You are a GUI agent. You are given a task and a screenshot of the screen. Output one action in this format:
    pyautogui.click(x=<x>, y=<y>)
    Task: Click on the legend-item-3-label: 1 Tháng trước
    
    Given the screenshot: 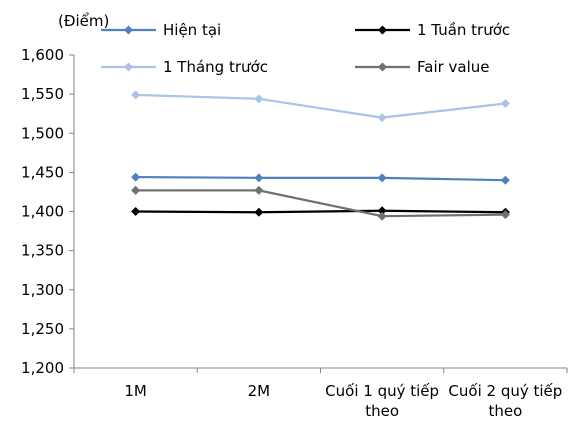 What is the action you would take?
    pyautogui.click(x=215, y=67)
    